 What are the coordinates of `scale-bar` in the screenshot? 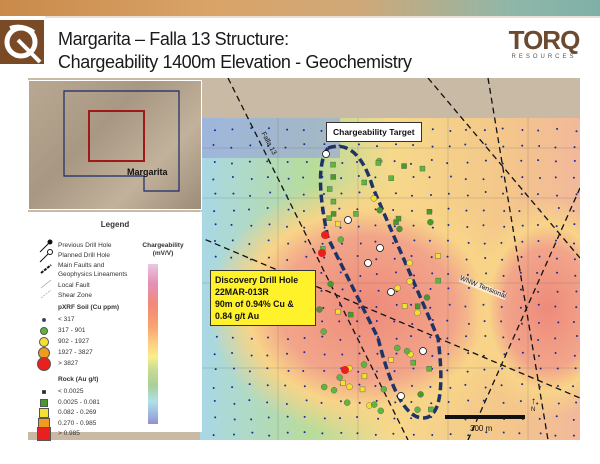 It's located at (485, 417).